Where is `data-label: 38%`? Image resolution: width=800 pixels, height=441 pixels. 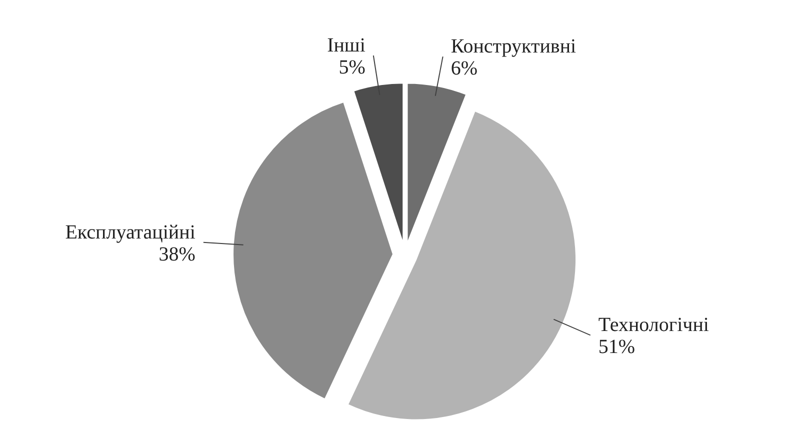 data-label: 38% is located at coordinates (177, 254).